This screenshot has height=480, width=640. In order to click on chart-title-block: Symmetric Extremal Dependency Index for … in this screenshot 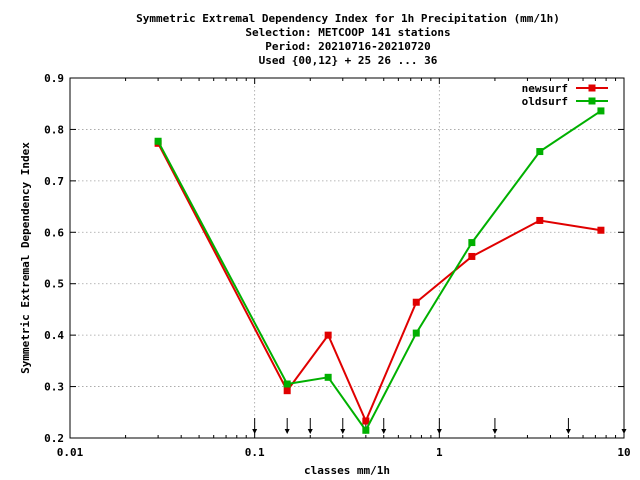, I will do `click(348, 39)`.